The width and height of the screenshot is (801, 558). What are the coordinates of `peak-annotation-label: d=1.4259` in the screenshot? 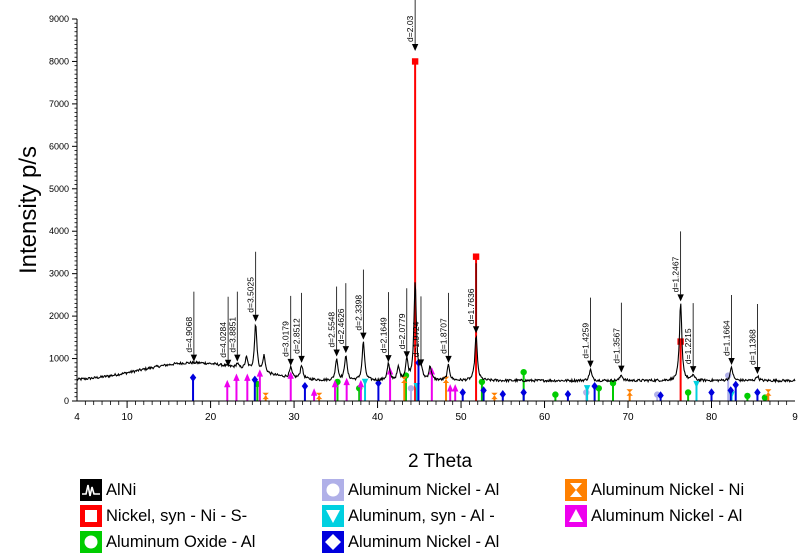 It's located at (585, 341).